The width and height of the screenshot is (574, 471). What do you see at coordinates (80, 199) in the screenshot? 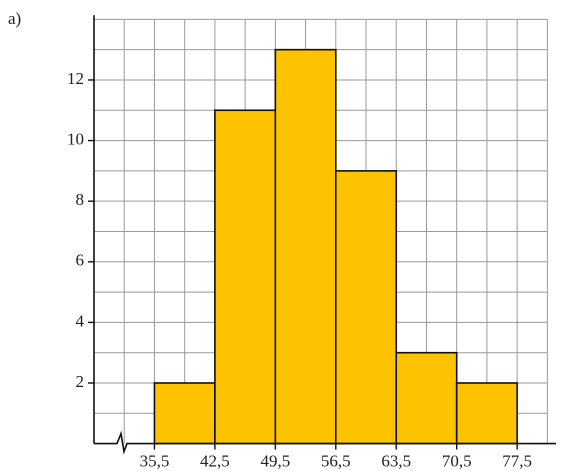
I see `y-tick-label: 8` at bounding box center [80, 199].